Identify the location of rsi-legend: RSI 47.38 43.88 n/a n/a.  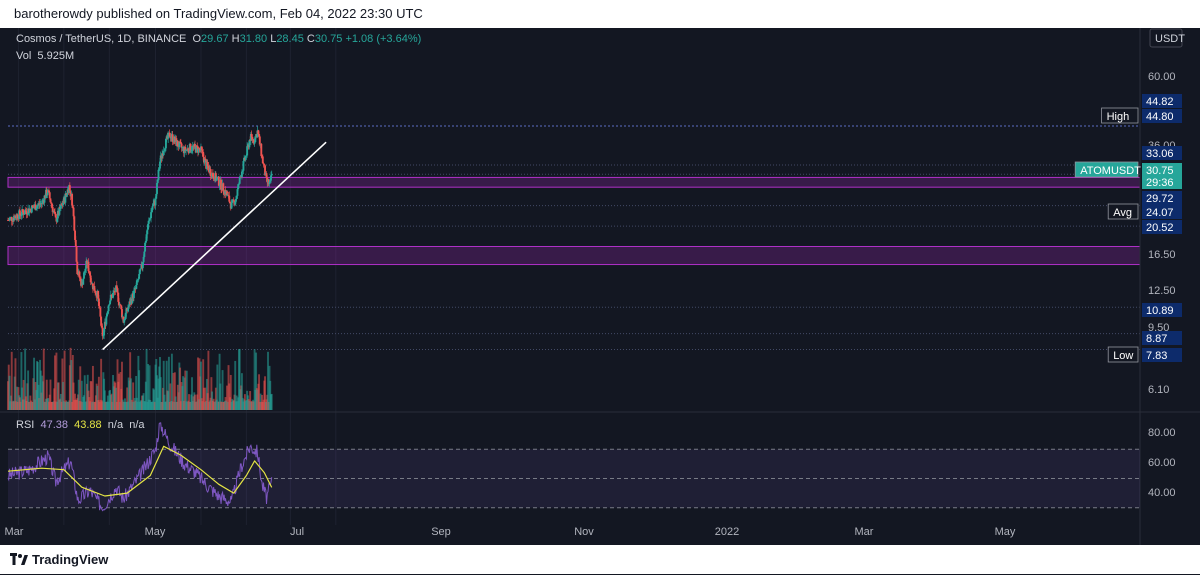
(80, 425).